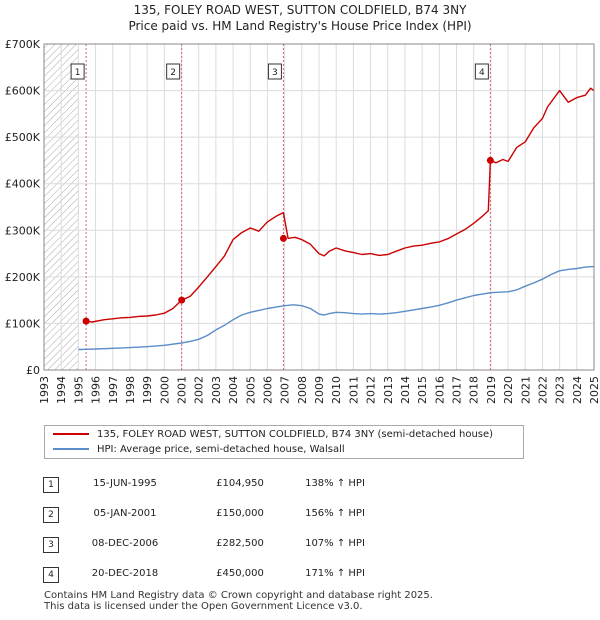 The height and width of the screenshot is (620, 600). Describe the element at coordinates (302, 390) in the screenshot. I see `x-tick-label: 2008` at that location.